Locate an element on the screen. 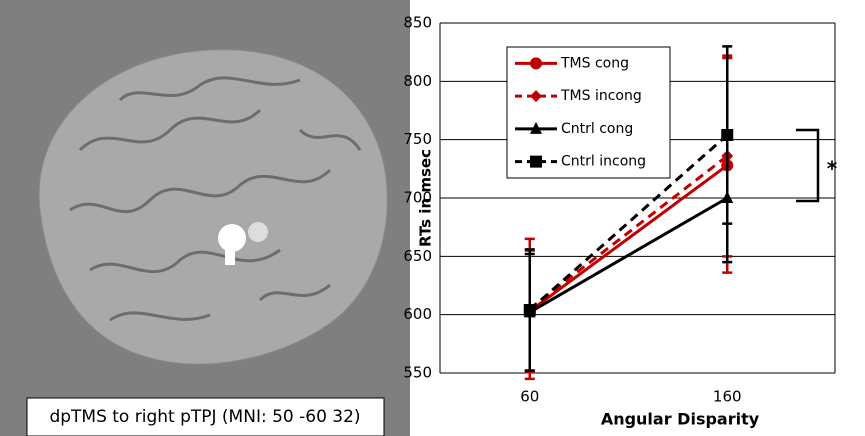  annotation: * is located at coordinates (832, 169).